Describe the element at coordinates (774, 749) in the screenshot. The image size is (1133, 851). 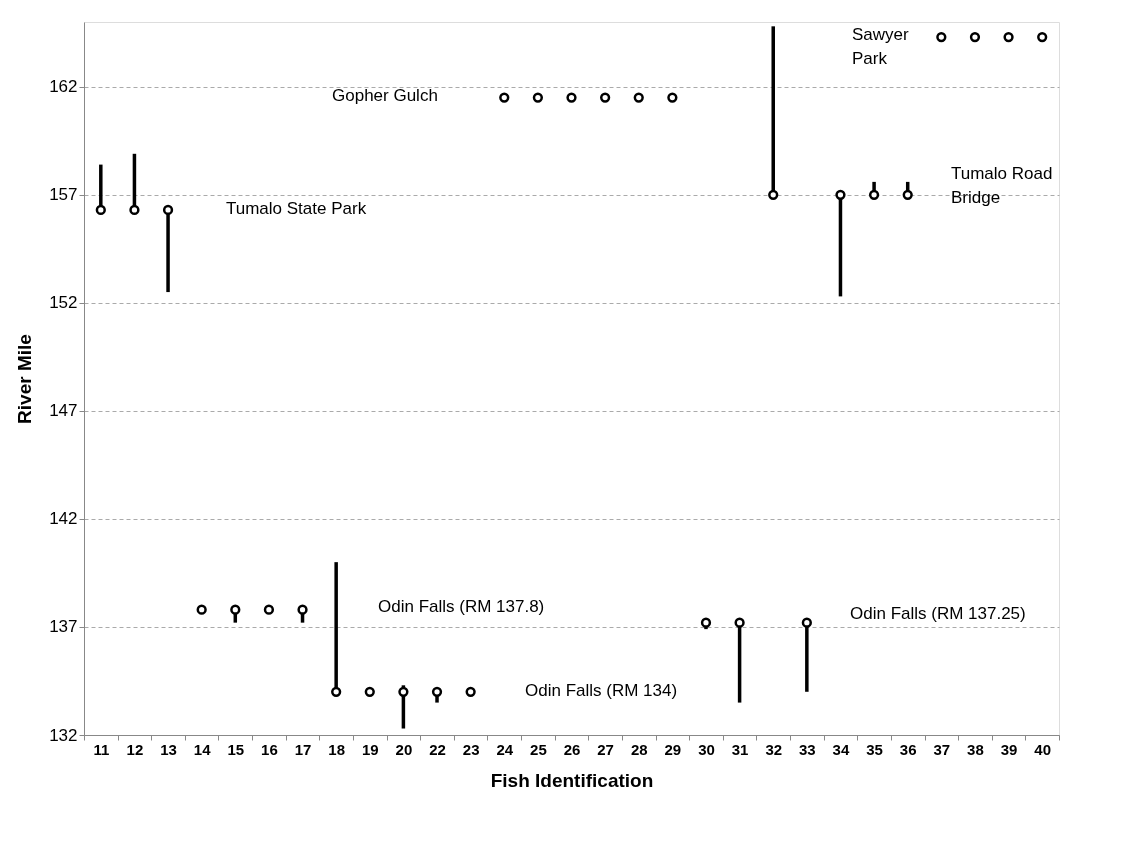
I see `x-tick-label: 32` at that location.